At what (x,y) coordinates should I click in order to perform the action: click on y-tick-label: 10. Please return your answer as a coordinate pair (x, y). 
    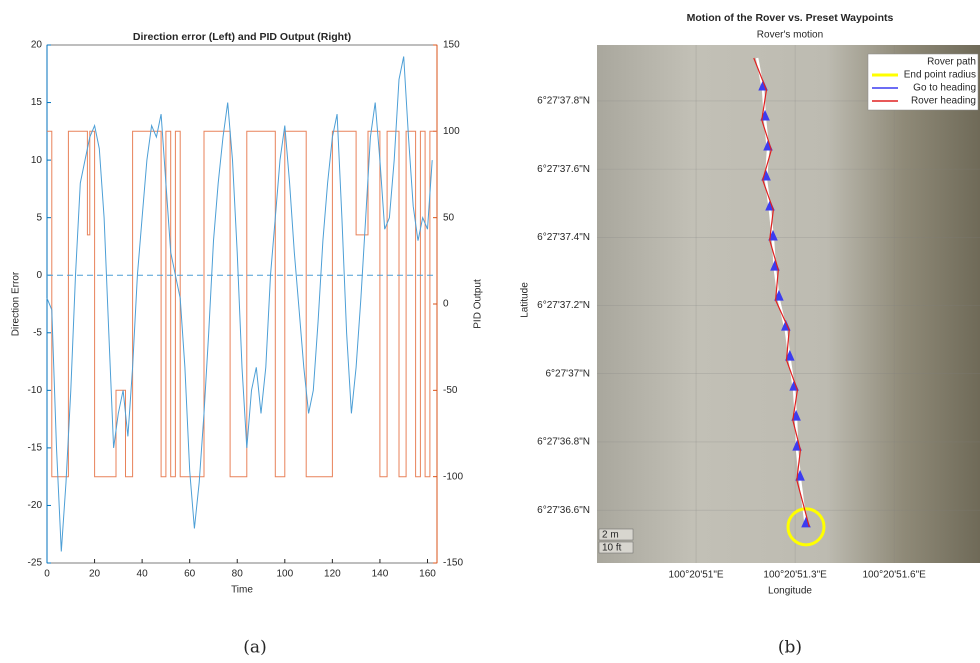
    Looking at the image, I should click on (37, 160).